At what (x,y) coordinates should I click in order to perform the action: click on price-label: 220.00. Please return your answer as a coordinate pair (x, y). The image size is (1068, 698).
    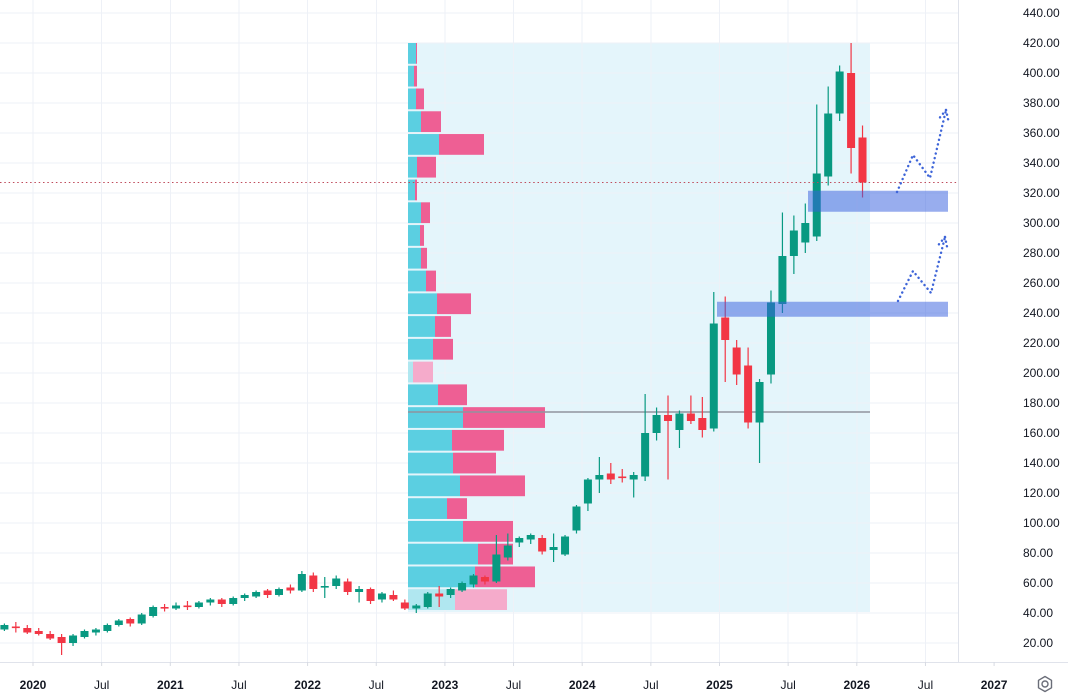
    Looking at the image, I should click on (1041, 343).